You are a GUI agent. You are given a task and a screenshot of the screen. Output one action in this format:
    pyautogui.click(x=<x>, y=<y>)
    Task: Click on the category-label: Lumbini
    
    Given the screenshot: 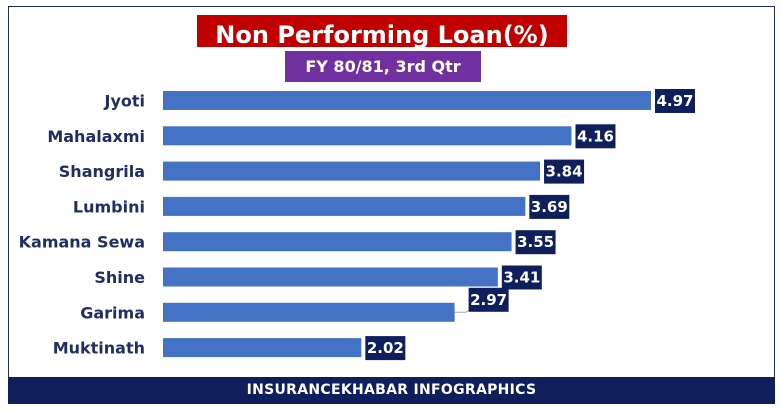 What is the action you would take?
    pyautogui.click(x=109, y=206)
    